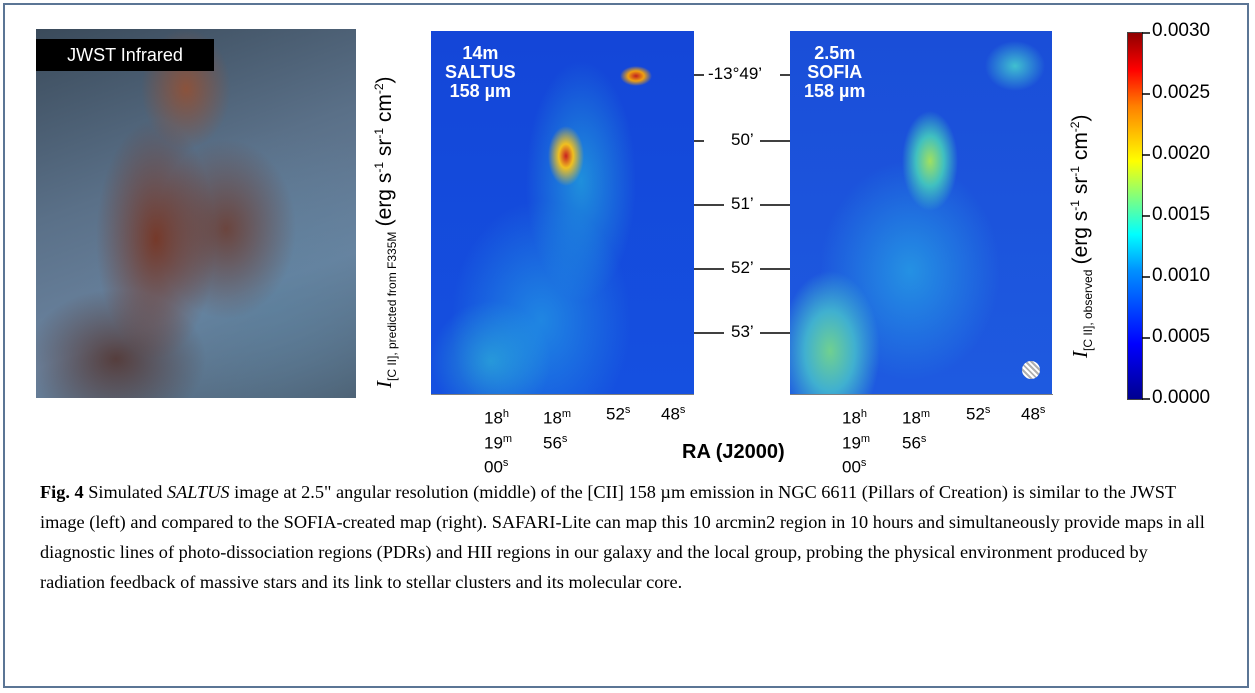 This screenshot has width=1255, height=693. What do you see at coordinates (480, 72) in the screenshot?
I see `saltus-label: 14m SALTUS 158 µm` at bounding box center [480, 72].